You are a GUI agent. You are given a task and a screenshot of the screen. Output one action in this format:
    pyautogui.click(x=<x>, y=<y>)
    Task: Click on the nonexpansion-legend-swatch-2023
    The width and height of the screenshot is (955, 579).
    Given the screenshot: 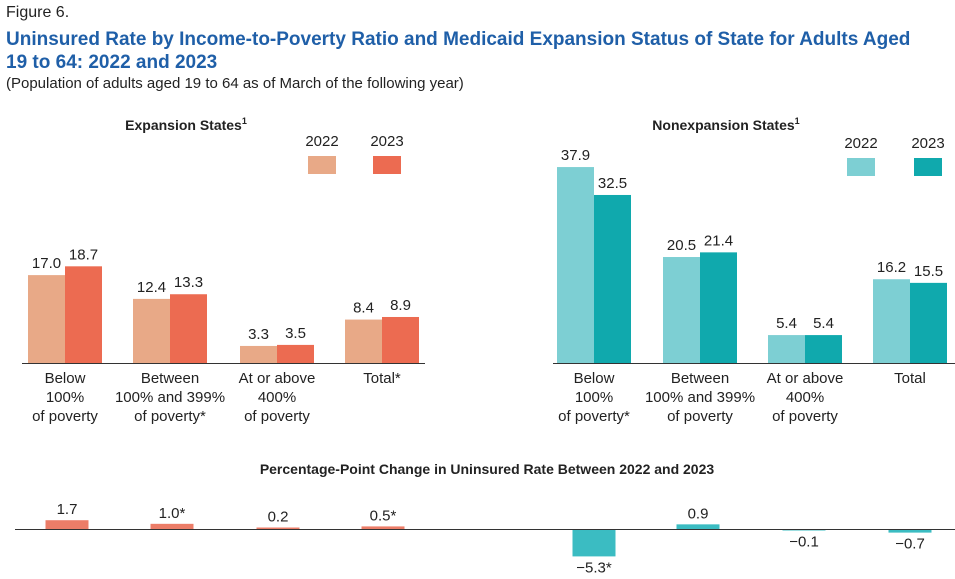 What is the action you would take?
    pyautogui.click(x=928, y=167)
    